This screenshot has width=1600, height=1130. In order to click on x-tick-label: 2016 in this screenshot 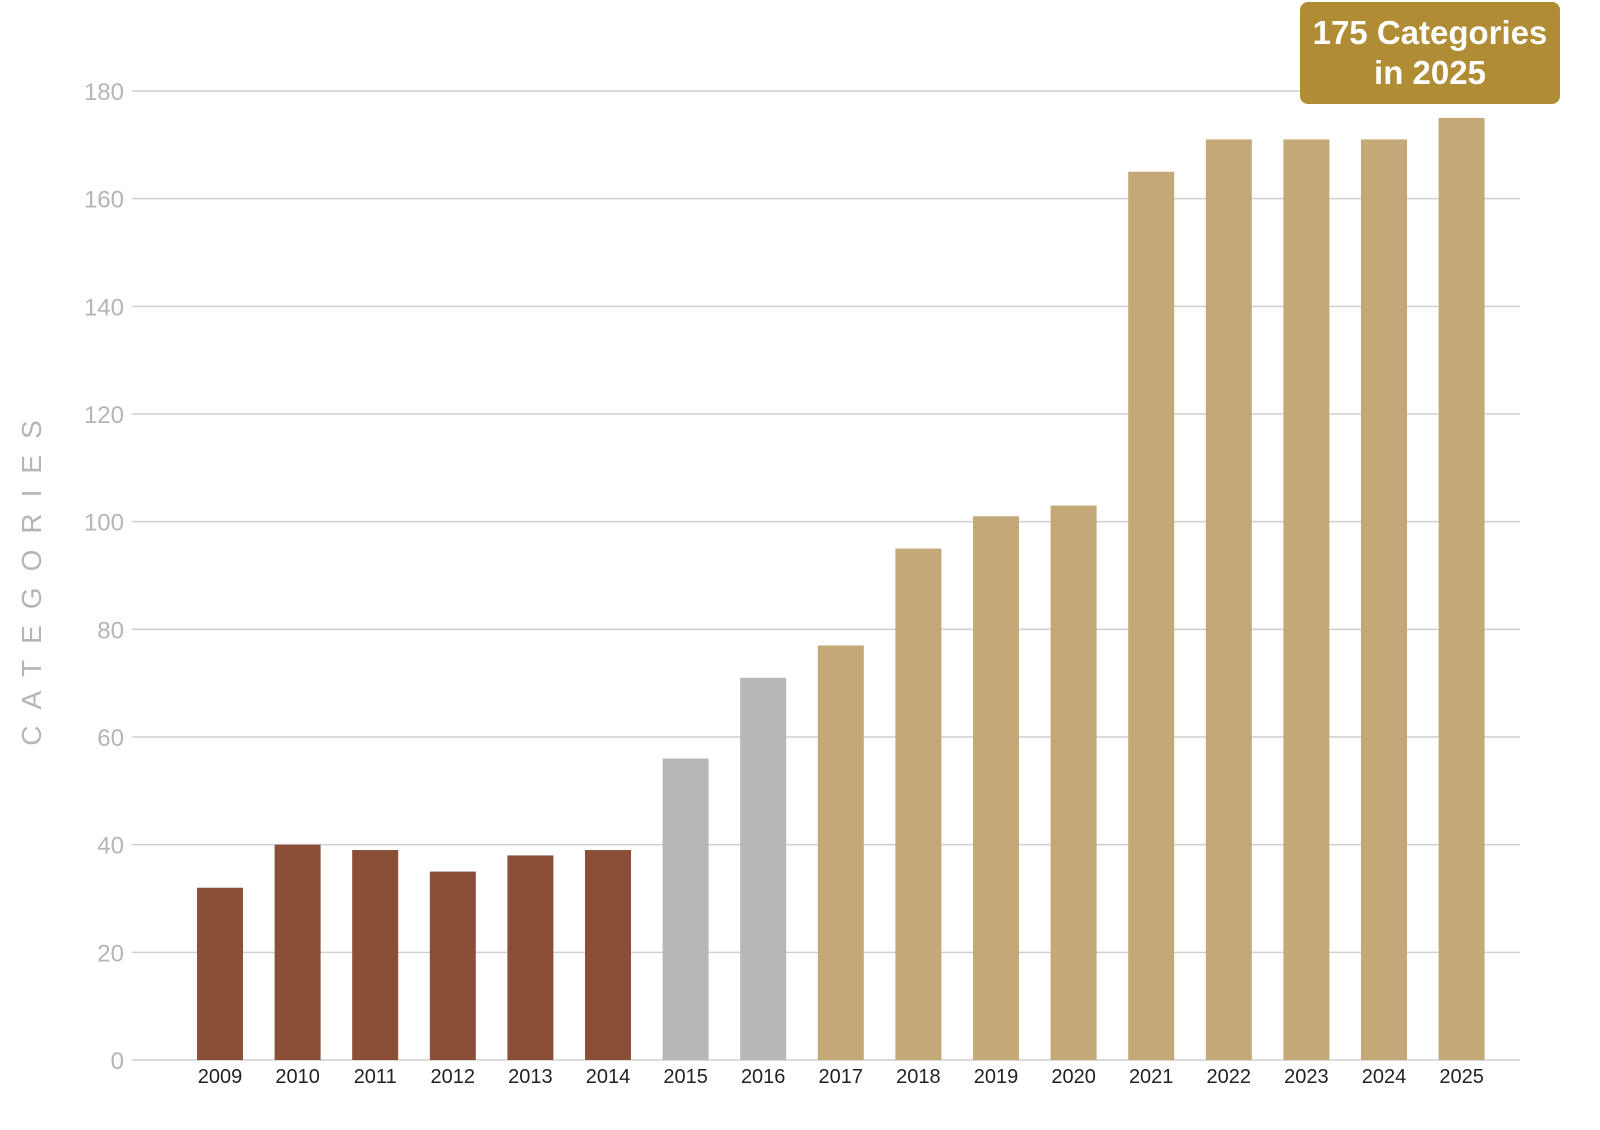, I will do `click(763, 1077)`.